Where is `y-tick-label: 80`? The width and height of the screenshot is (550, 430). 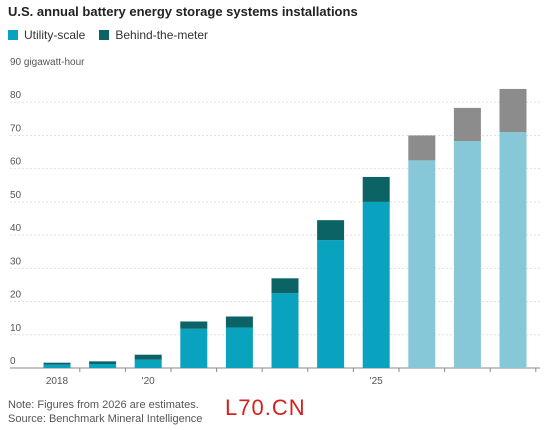
y-tick-label: 80 is located at coordinates (16, 95).